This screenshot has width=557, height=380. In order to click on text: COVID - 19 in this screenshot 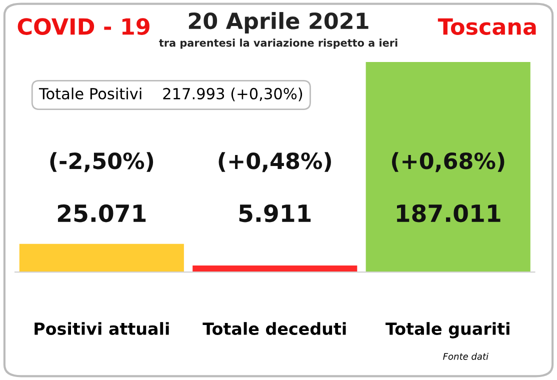, I will do `click(84, 26)`.